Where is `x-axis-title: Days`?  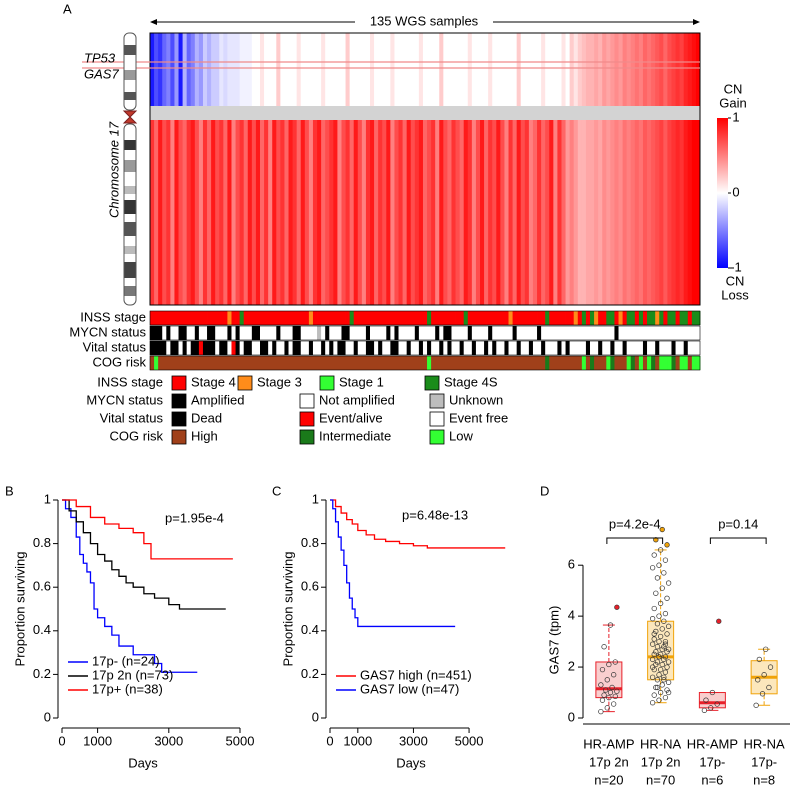
x-axis-title: Days is located at coordinates (411, 762).